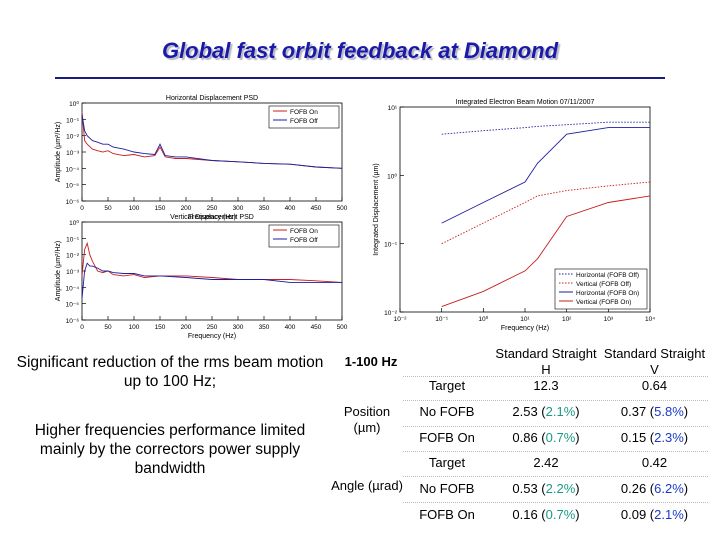  What do you see at coordinates (186, 208) in the screenshot?
I see `h-psd-xtick-label: 200` at bounding box center [186, 208].